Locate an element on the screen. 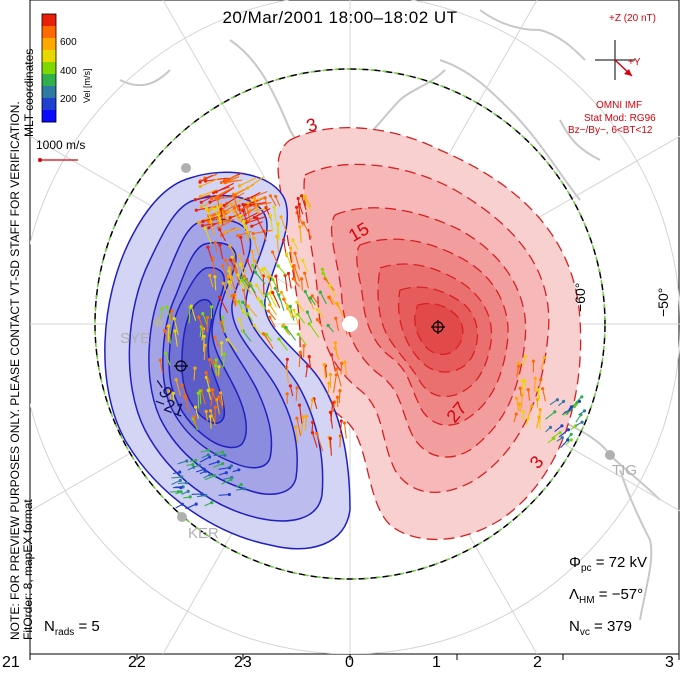  reference-vector is located at coordinates (58, 160).